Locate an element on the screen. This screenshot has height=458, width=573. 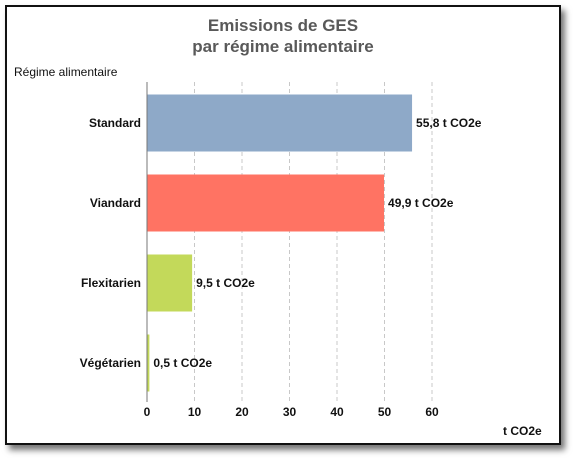
bar-viandard is located at coordinates (266, 203).